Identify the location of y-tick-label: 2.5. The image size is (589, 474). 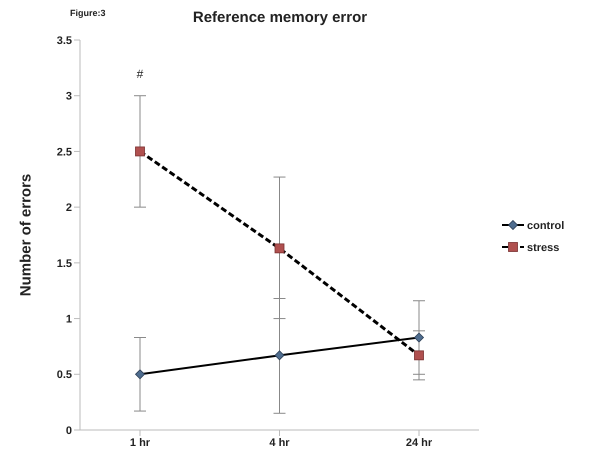
(64, 152).